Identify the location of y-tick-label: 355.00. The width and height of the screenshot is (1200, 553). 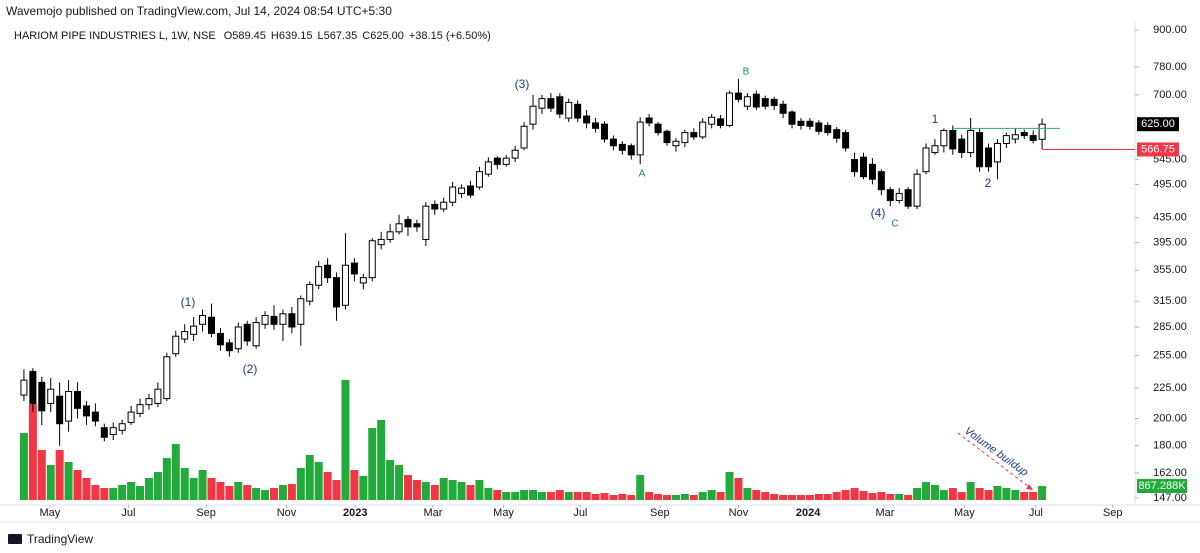
(1170, 270).